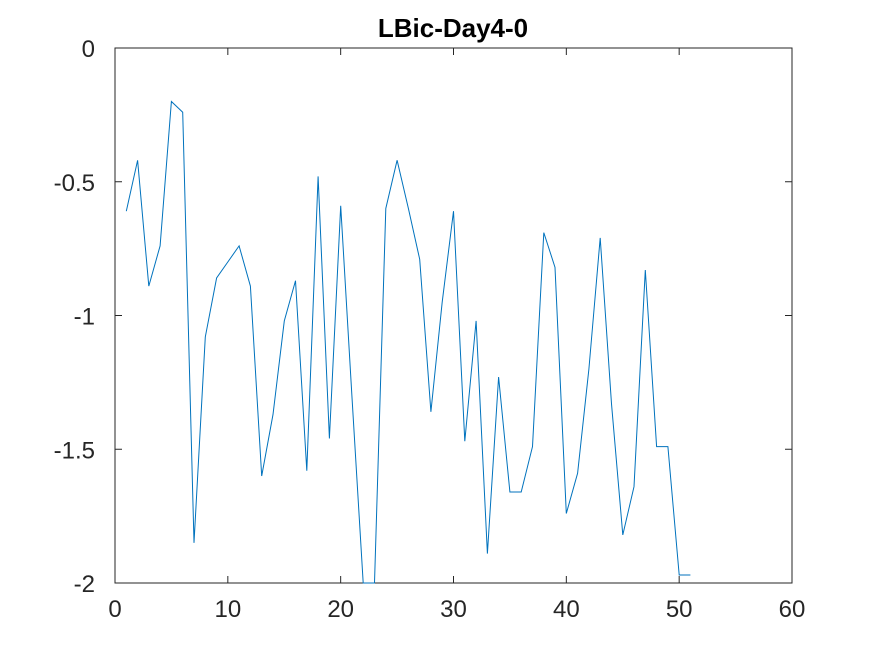 The height and width of the screenshot is (656, 875). What do you see at coordinates (114, 609) in the screenshot?
I see `x-tick-label: 0` at bounding box center [114, 609].